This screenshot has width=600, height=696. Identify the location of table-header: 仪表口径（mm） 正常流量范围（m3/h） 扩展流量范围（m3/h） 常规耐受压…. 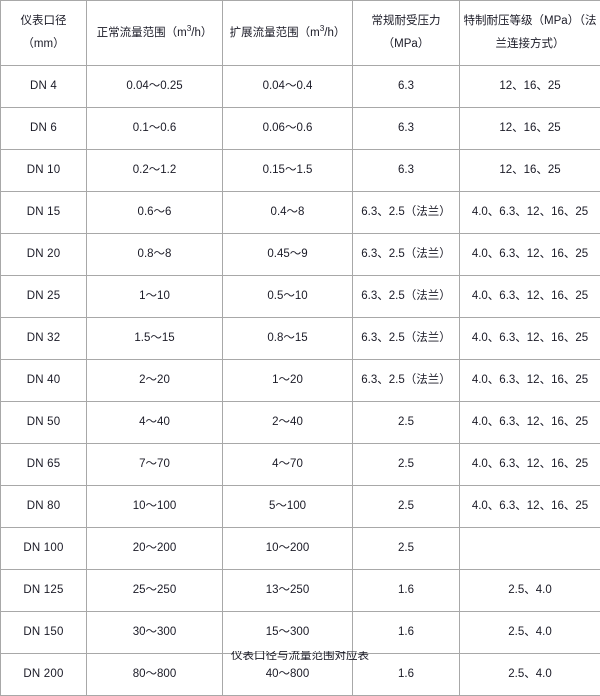
(300, 33).